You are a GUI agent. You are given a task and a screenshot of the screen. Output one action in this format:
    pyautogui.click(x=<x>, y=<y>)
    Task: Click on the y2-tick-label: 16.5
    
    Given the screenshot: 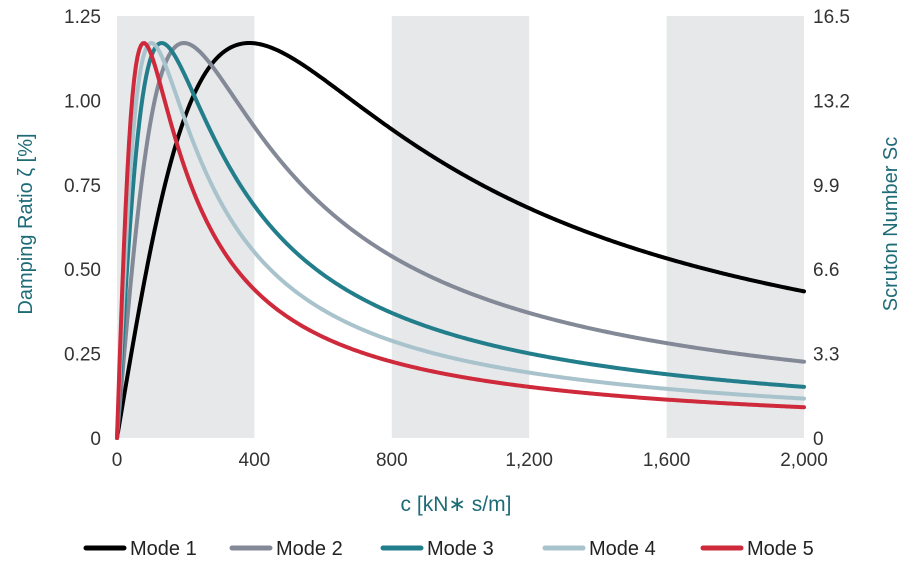 What is the action you would take?
    pyautogui.click(x=831, y=17)
    